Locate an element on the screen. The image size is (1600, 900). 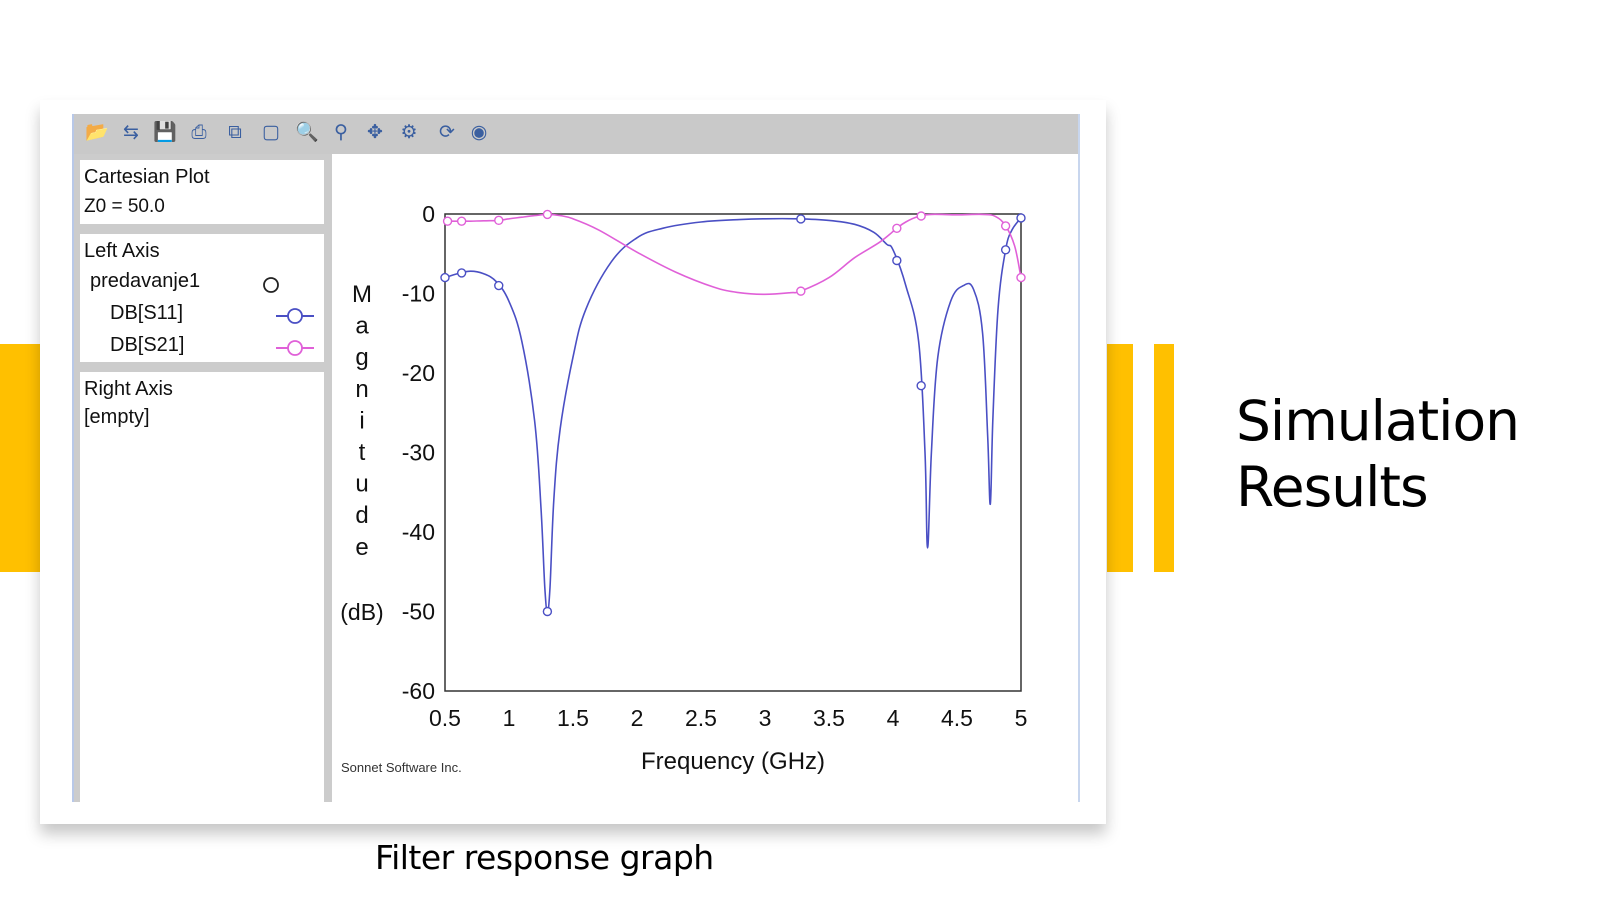
zoom-icon: ⚲ is located at coordinates (341, 132).